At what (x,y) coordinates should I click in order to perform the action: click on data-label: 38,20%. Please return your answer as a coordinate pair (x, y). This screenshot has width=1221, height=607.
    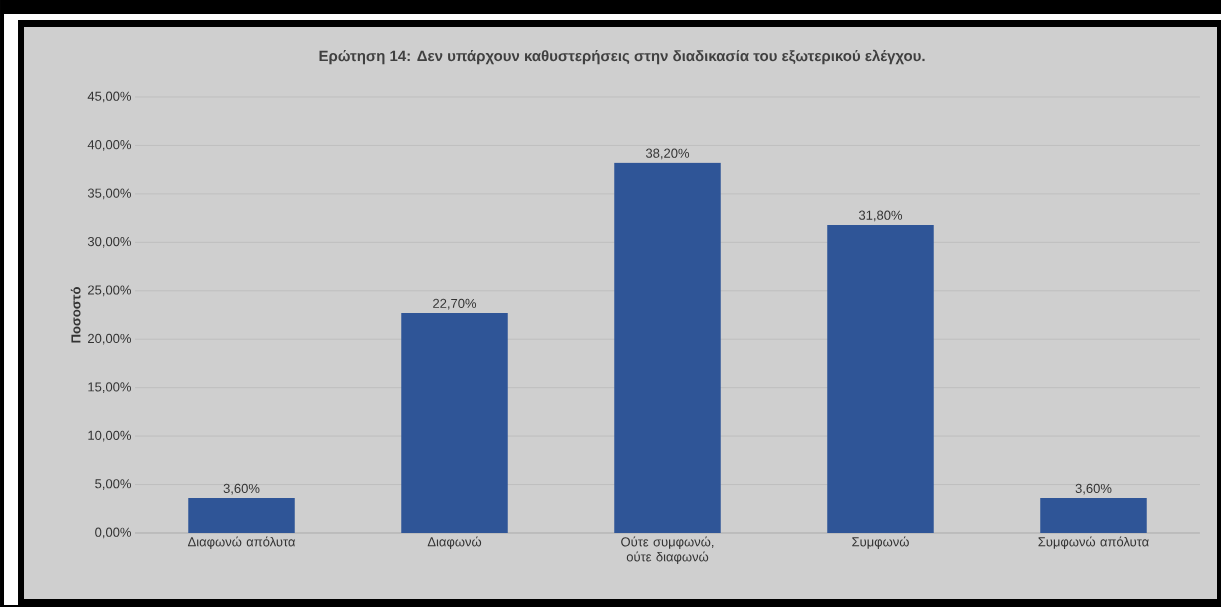
    Looking at the image, I should click on (667, 154).